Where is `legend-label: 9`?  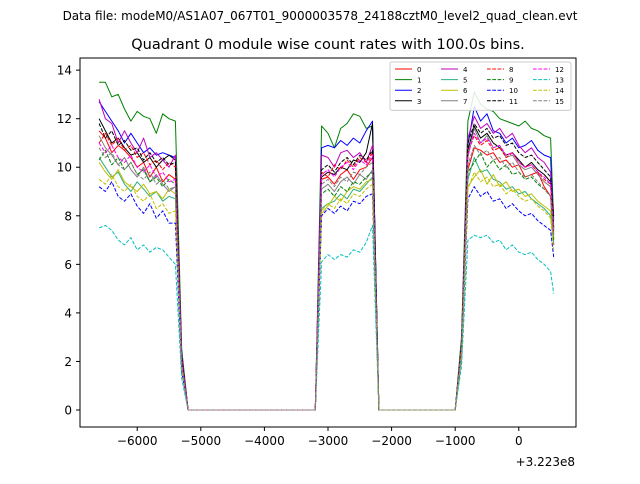
legend-label: 9 is located at coordinates (511, 81).